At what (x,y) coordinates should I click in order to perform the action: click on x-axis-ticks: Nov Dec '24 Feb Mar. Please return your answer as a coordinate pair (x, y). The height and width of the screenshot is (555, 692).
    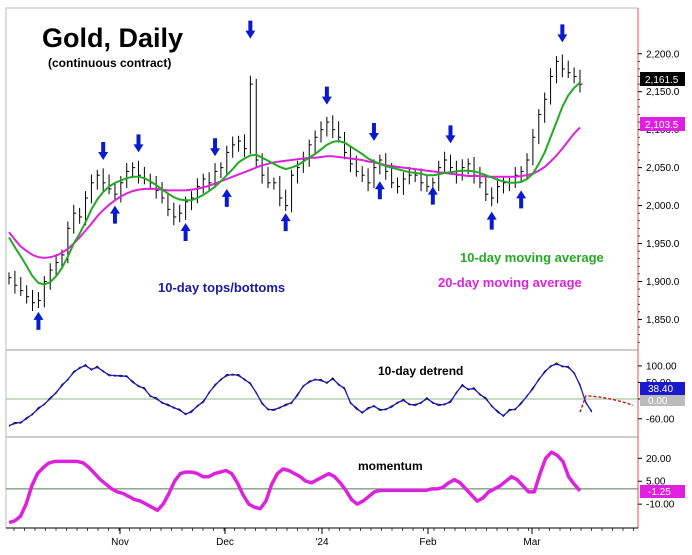
    Looking at the image, I should click on (322, 537).